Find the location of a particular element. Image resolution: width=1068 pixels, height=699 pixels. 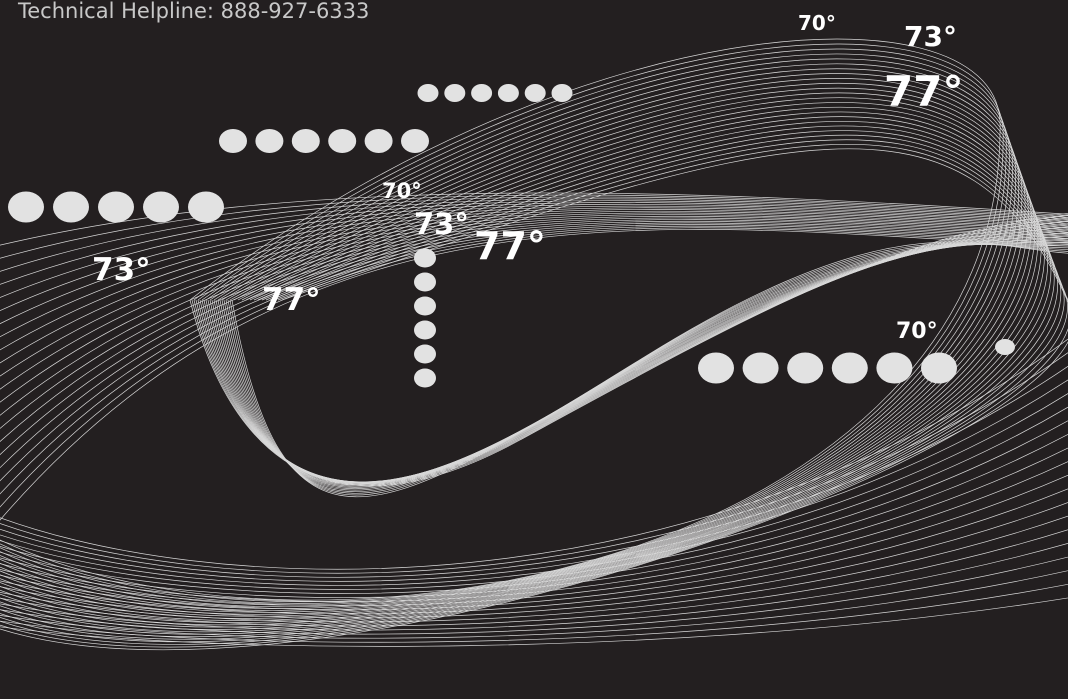

helpline: Technical Helpline: 888-927-6333 is located at coordinates (193, 11).